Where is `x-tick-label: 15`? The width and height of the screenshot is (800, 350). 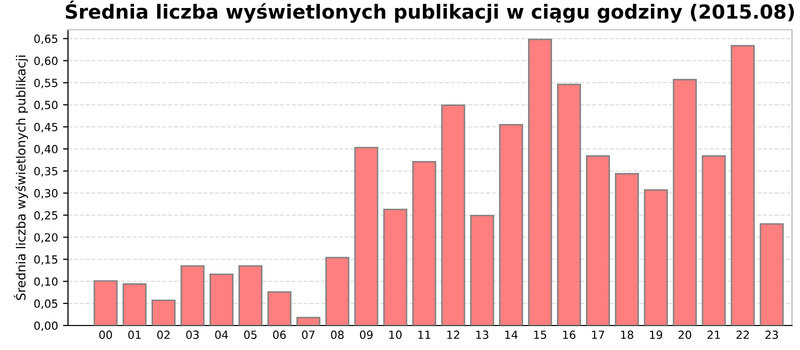
x-tick-label: 15 is located at coordinates (540, 334).